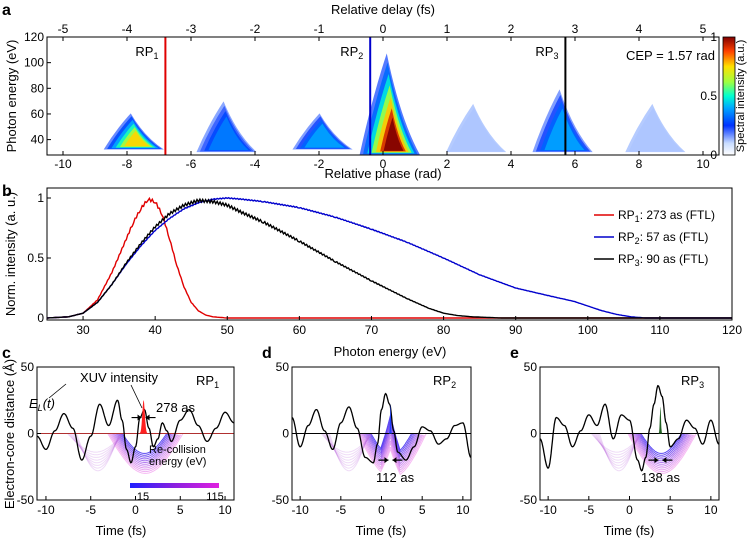  Describe the element at coordinates (713, 155) in the screenshot. I see `colorbar-tick-label: 0` at that location.